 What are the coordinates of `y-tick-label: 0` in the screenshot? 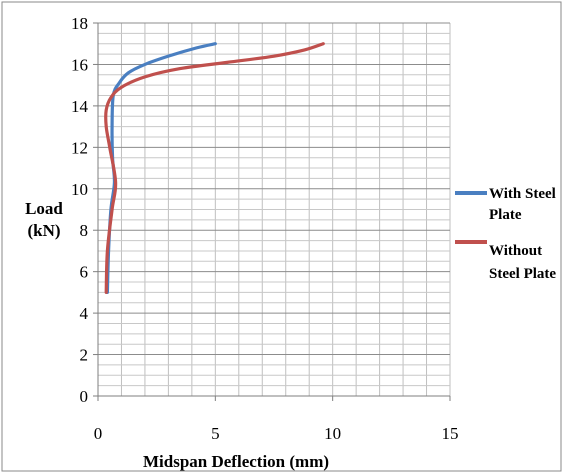 It's located at (84, 396).